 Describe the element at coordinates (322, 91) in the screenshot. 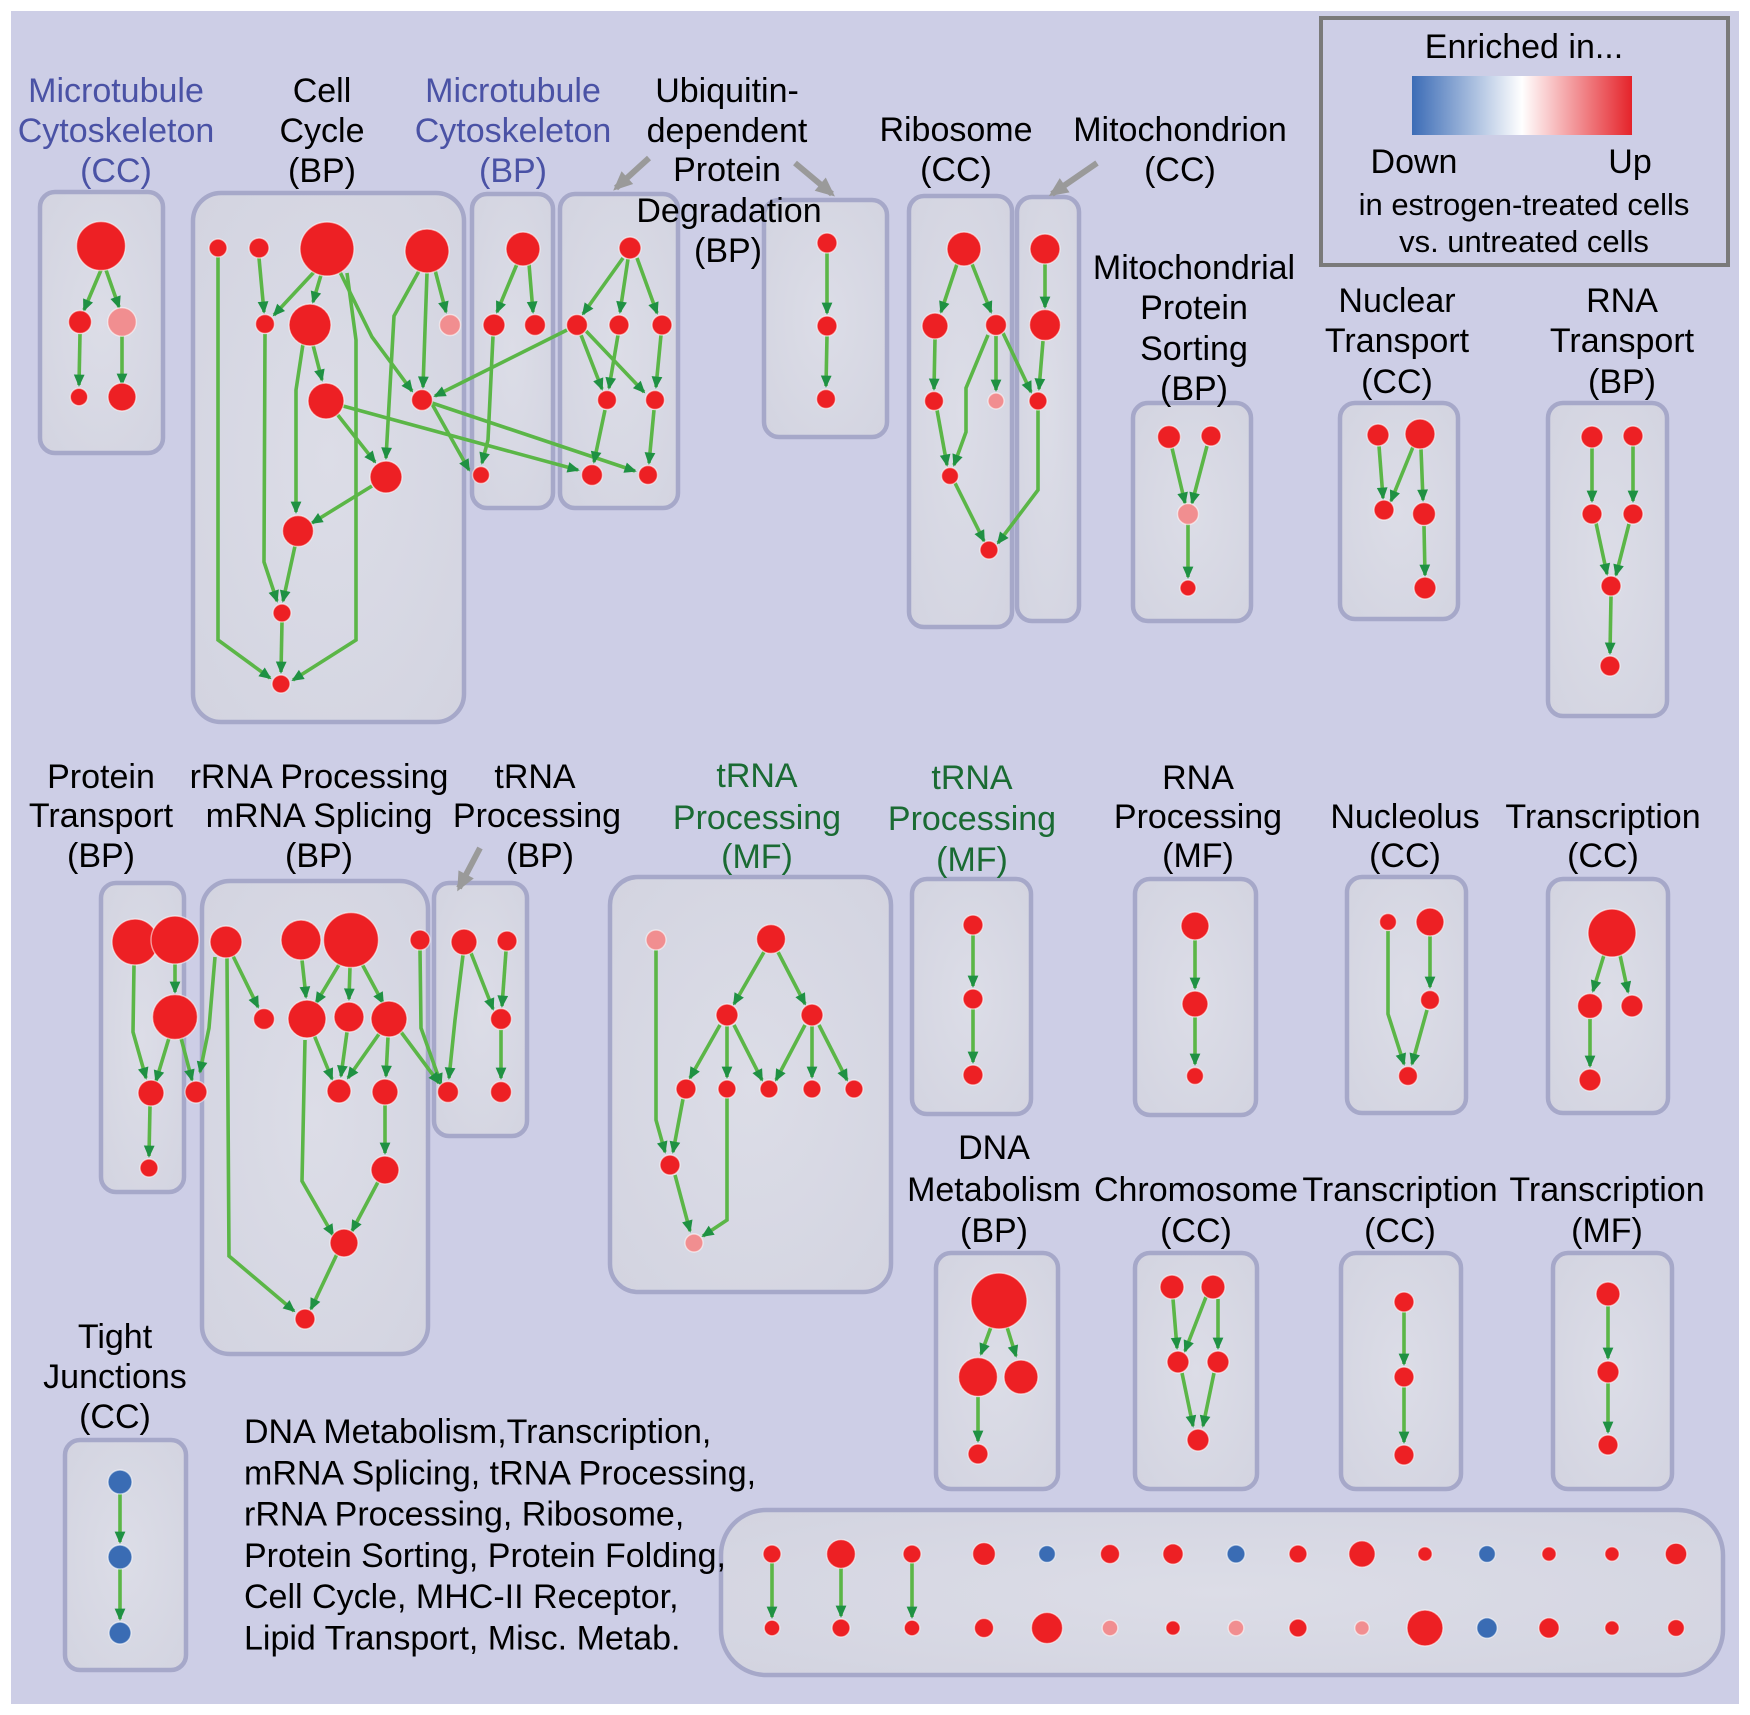

I see `svg-text: Cell` at that location.